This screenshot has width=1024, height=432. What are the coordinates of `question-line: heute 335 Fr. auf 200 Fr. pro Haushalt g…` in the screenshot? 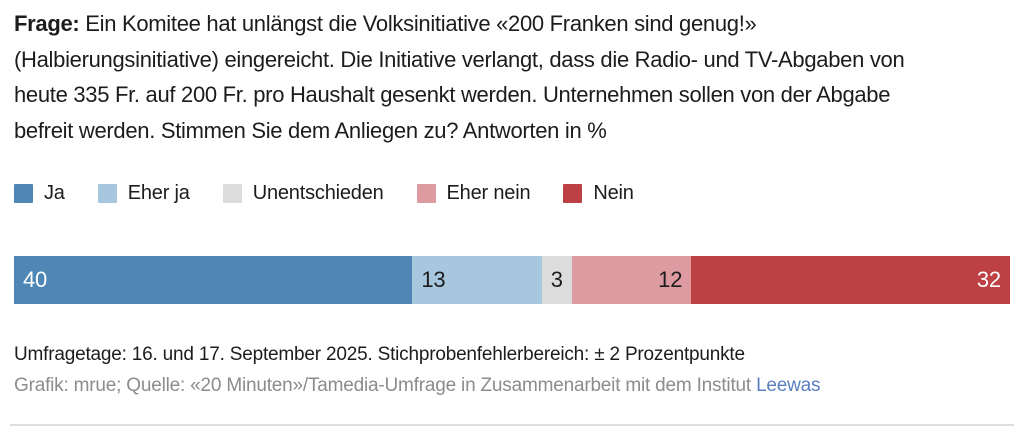 It's located at (452, 94).